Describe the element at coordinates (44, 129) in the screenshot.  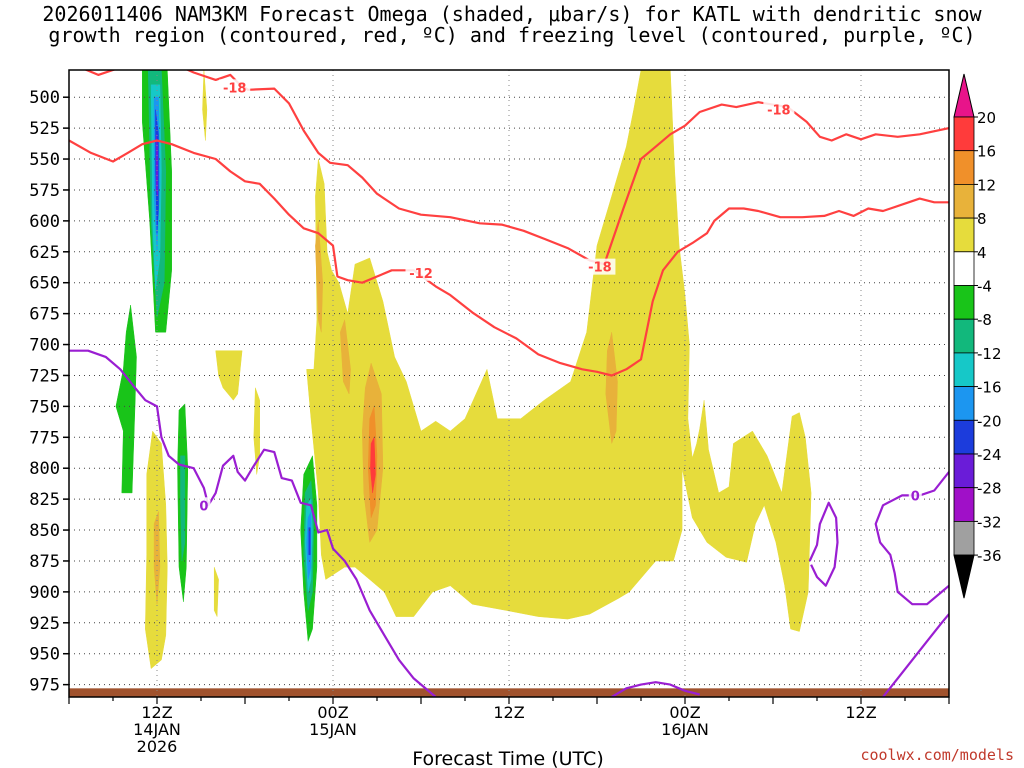
I see `y-tick-label: 525` at that location.